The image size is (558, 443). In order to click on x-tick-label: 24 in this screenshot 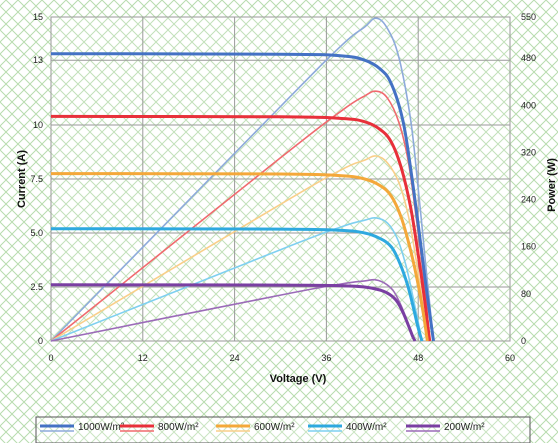, I will do `click(235, 358)`.